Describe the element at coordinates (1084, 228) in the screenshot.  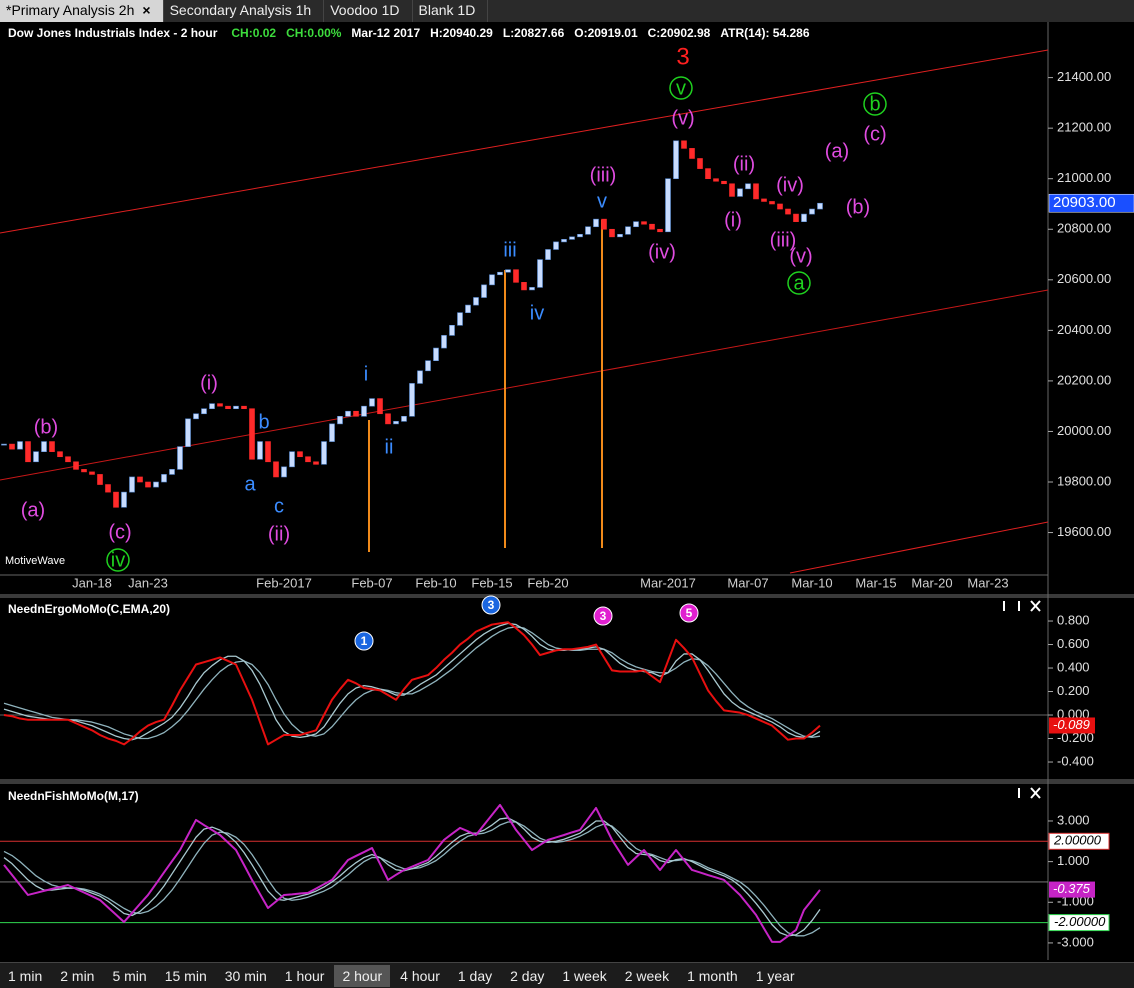
I see `y-tick-label: 20800.00` at that location.